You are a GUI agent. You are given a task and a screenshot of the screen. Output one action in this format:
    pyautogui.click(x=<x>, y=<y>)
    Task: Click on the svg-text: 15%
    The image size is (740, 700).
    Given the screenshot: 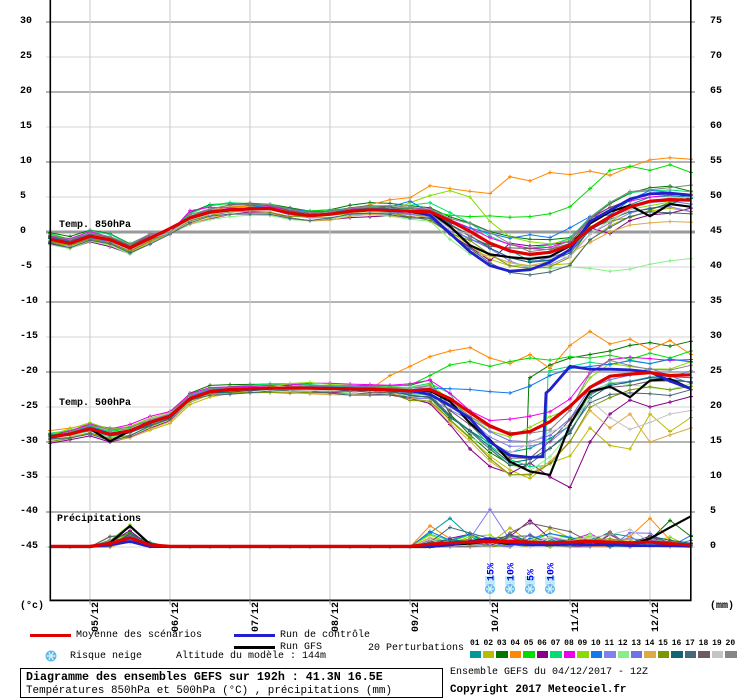 What is the action you would take?
    pyautogui.click(x=492, y=572)
    